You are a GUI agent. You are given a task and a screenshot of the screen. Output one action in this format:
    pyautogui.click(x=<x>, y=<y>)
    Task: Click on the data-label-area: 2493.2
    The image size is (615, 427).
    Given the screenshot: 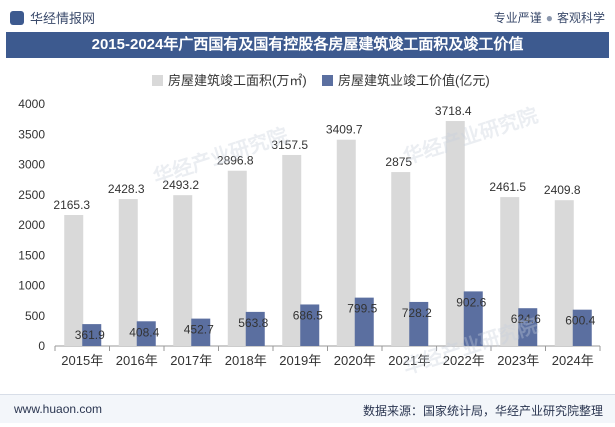 What is the action you would take?
    pyautogui.click(x=180, y=185)
    